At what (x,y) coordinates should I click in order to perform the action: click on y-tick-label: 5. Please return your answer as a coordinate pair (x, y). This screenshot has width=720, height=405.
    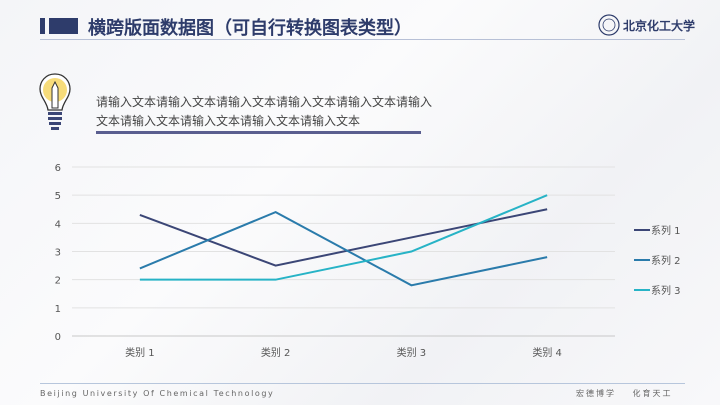
    Looking at the image, I should click on (58, 196).